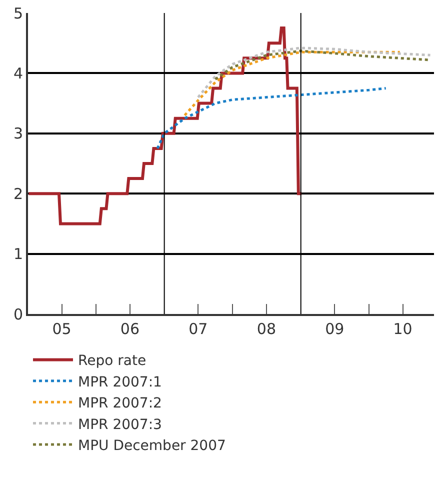  Describe the element at coordinates (18, 314) in the screenshot. I see `y-tick-label: 0` at that location.